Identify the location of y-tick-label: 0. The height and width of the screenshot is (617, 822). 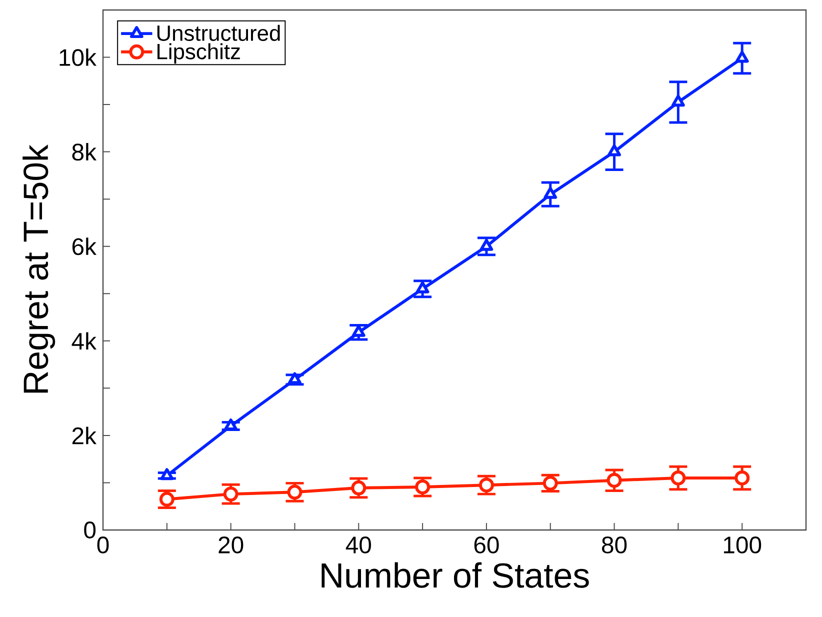
(90, 530).